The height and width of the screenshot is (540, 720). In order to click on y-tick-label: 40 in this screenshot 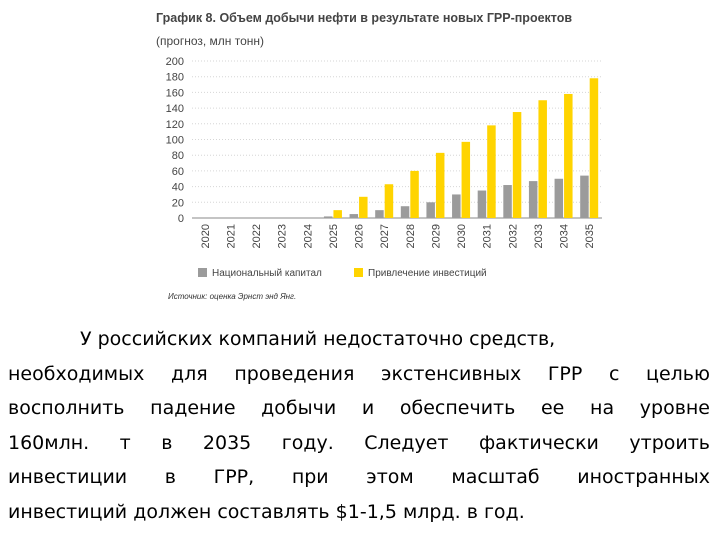, I will do `click(178, 188)`.